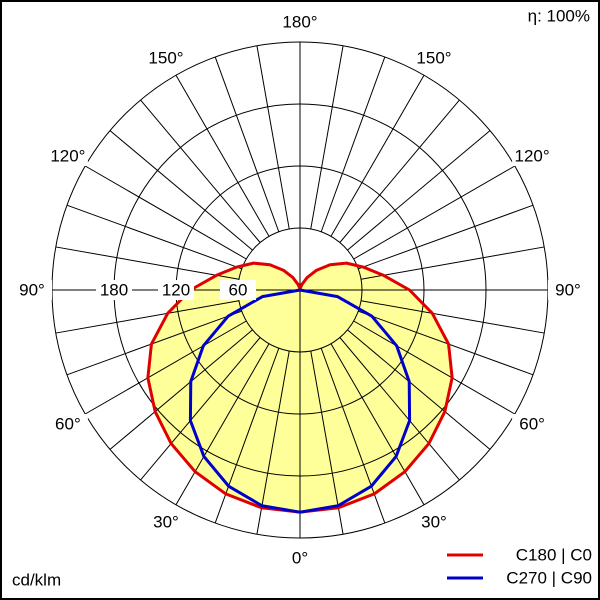  Describe the element at coordinates (36, 579) in the screenshot. I see `axis-unit-label: cd/klm` at that location.